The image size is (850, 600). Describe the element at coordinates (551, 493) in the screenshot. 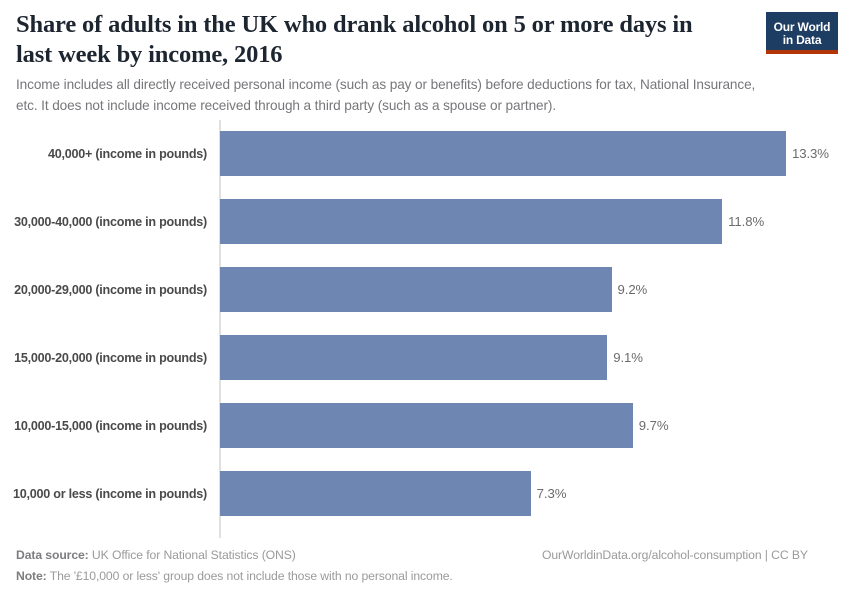

I see `bar-value-label: 7.3%` at that location.